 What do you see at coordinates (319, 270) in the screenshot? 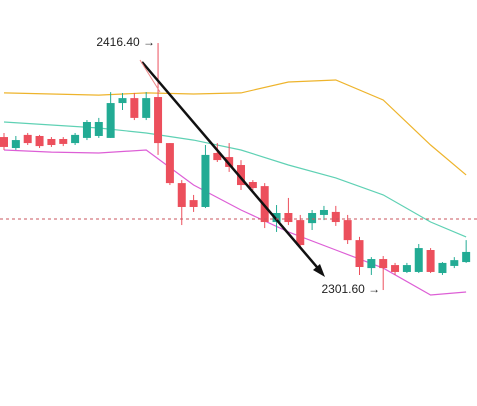
I see `trend-arrow-head` at bounding box center [319, 270].